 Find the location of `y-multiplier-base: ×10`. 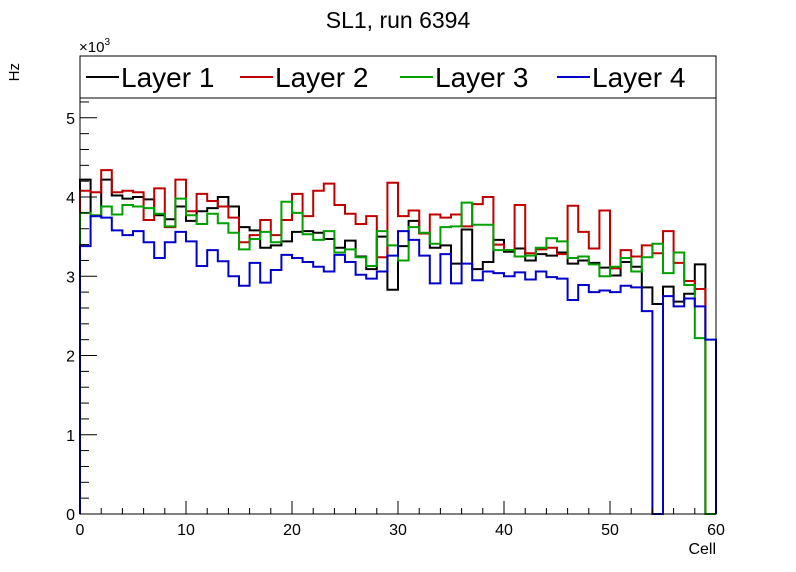

y-multiplier-base: ×10 is located at coordinates (91, 47).